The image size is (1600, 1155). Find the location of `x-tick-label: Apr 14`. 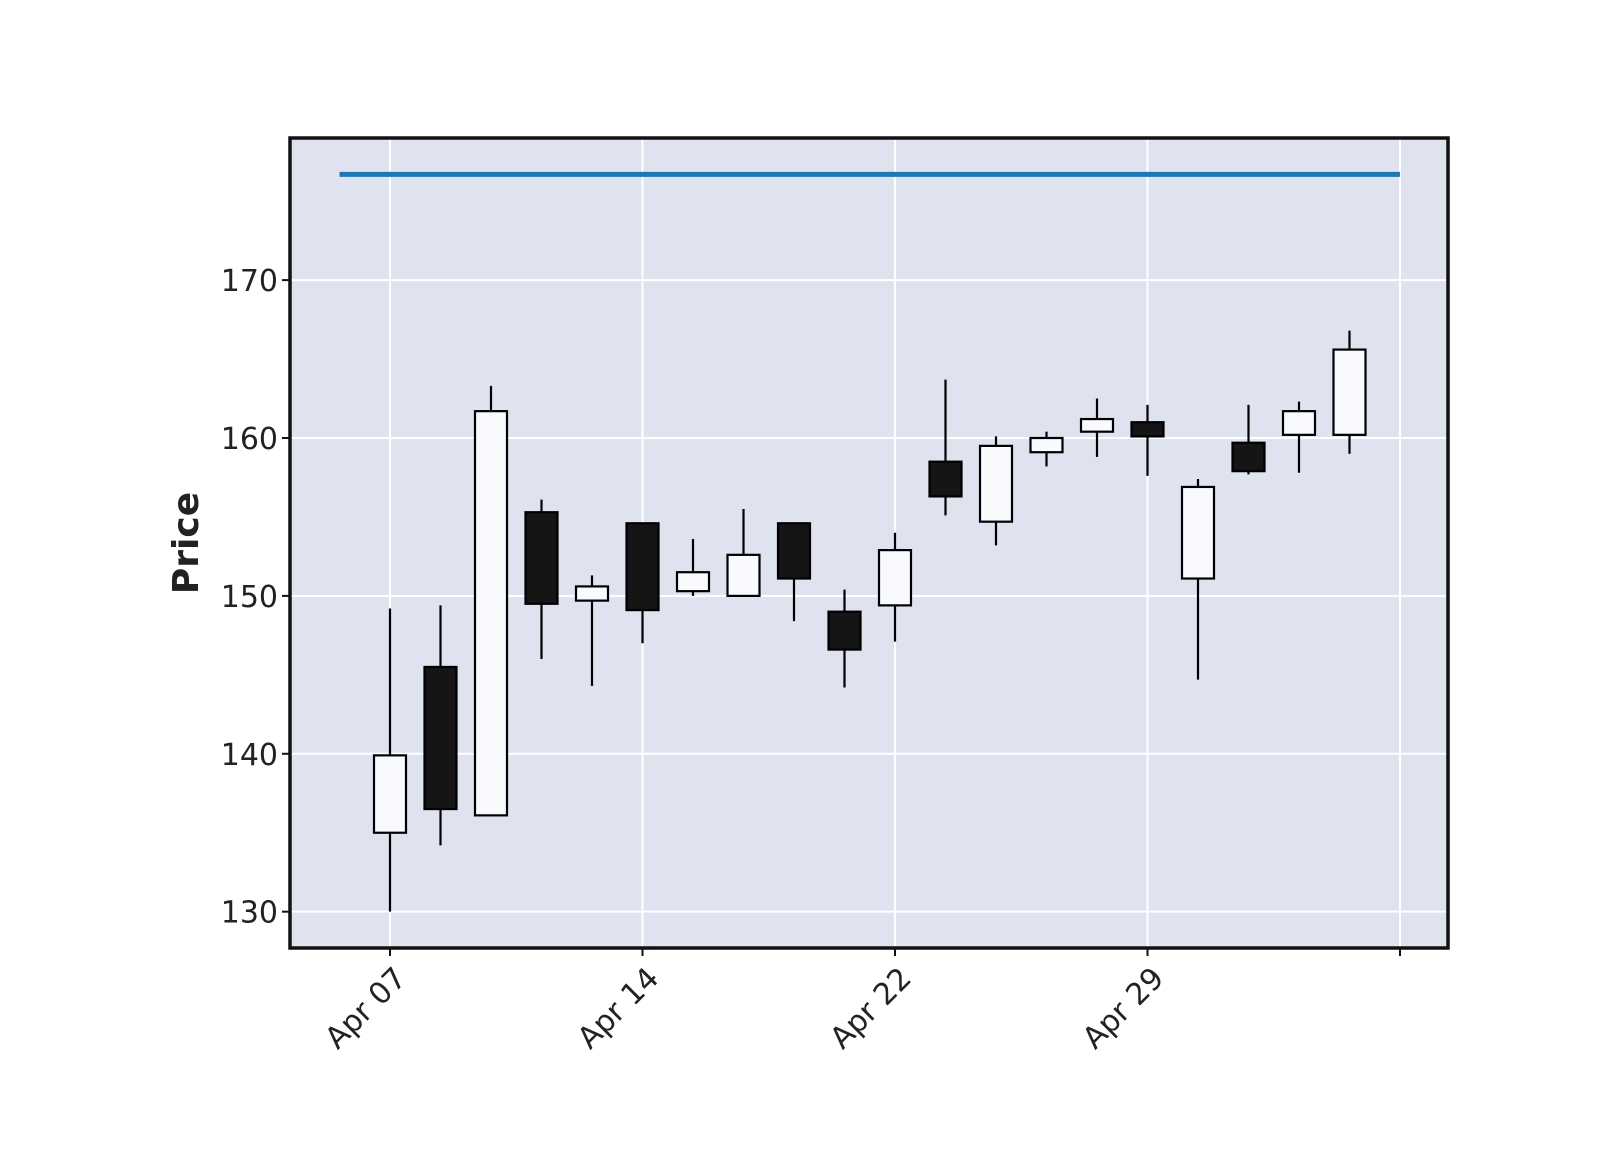

x-tick-label: Apr 14 is located at coordinates (618, 1008).